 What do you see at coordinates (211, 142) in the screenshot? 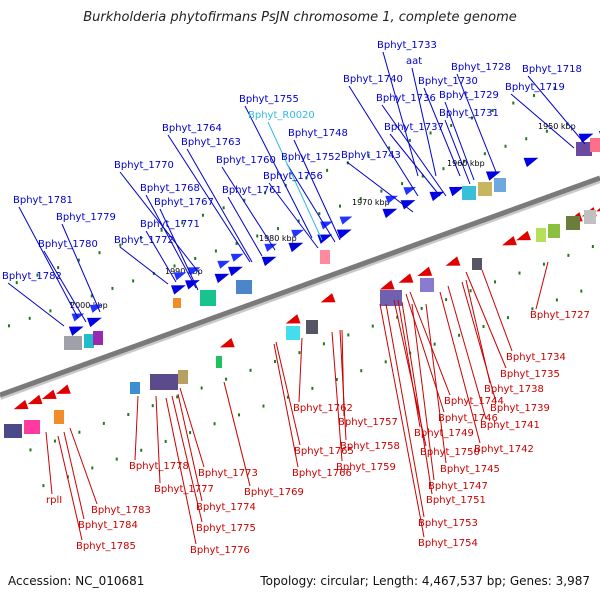
I see `forward-gene-label: Bphyt_1763` at bounding box center [211, 142].